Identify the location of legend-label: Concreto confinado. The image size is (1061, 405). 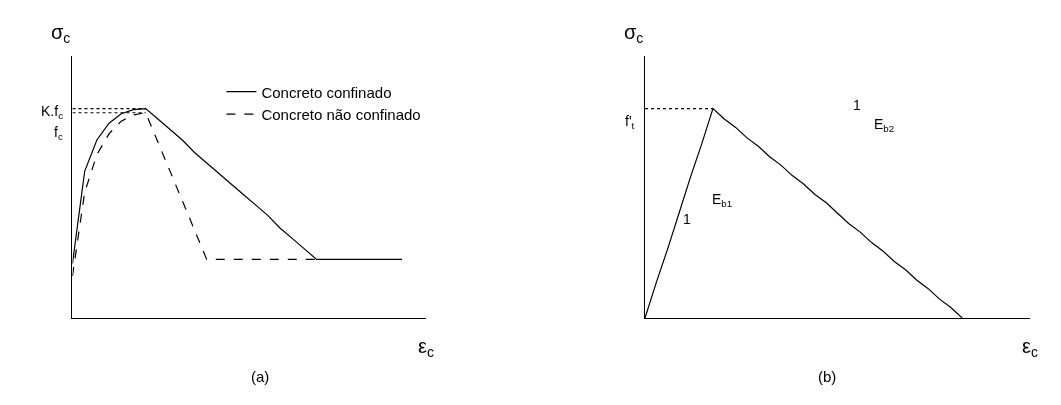
(326, 92).